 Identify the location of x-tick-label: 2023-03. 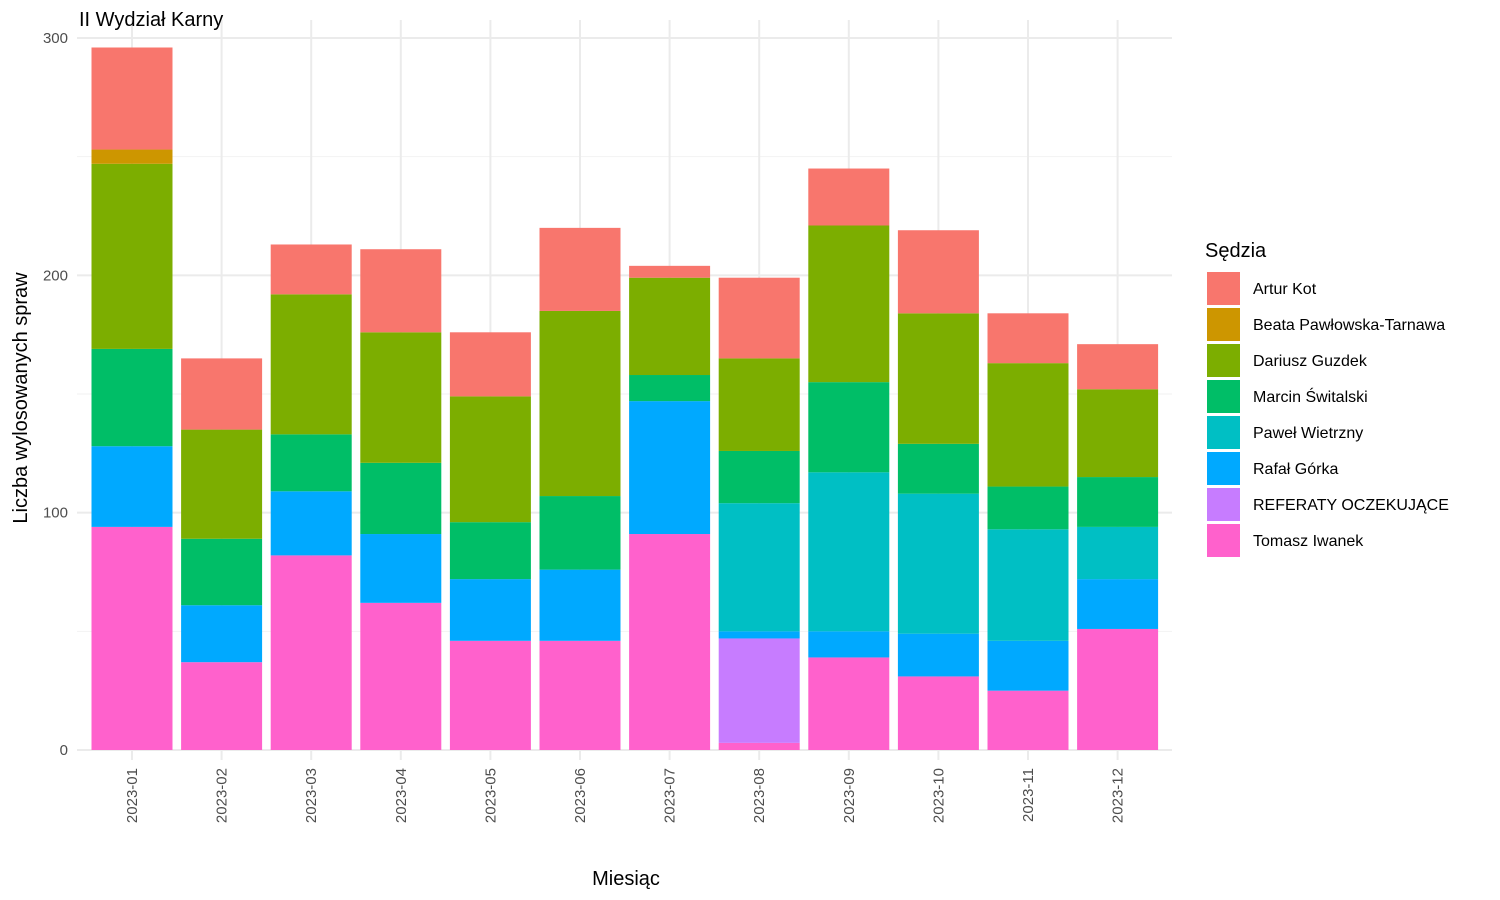
(311, 795).